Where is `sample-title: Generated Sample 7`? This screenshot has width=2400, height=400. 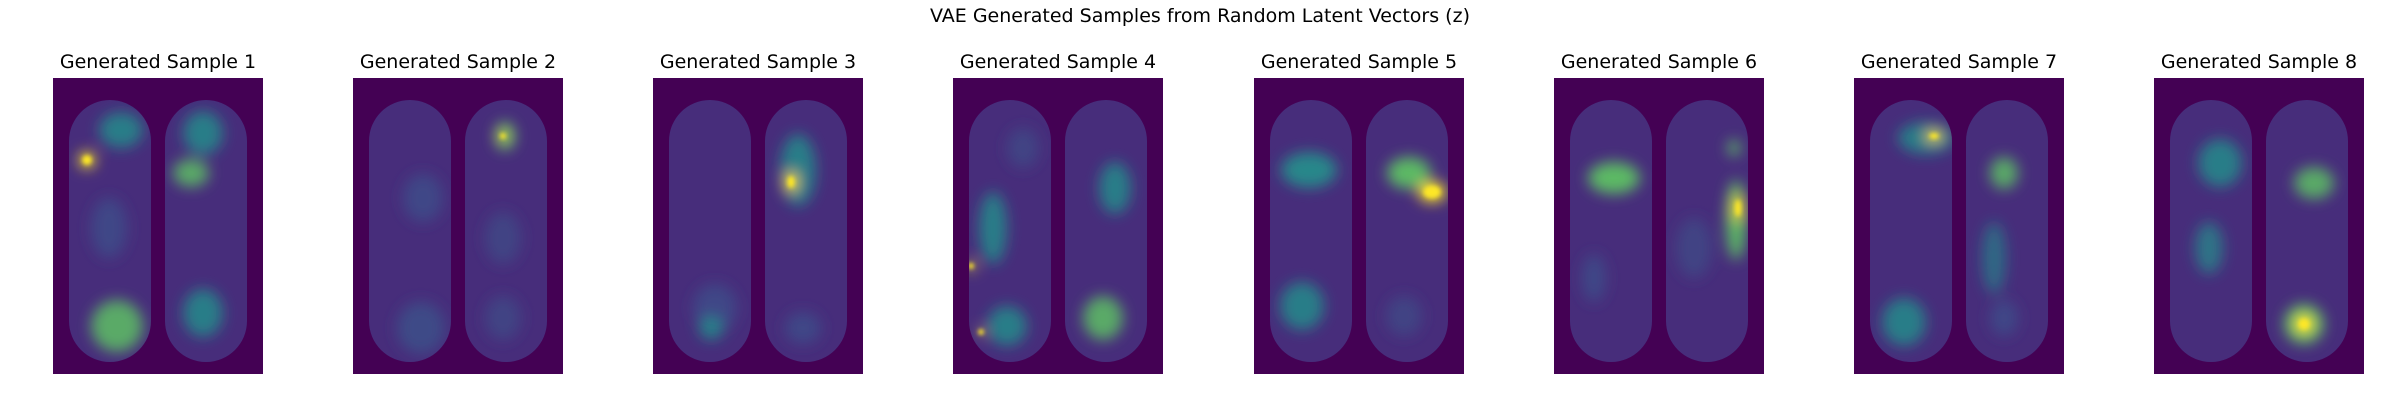
sample-title: Generated Sample 7 is located at coordinates (1959, 62).